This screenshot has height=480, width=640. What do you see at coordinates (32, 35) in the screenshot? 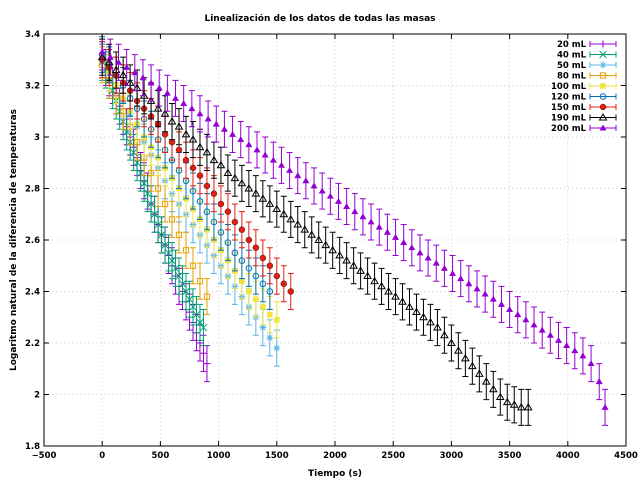
I see `y-tick-label: 3.4` at bounding box center [32, 35].